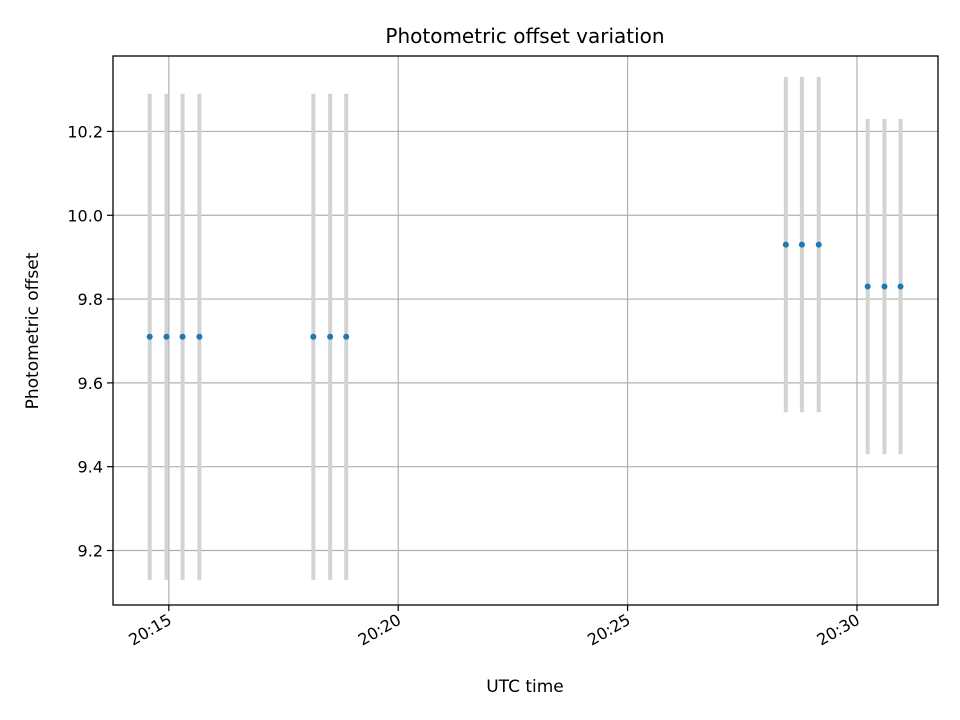 The height and width of the screenshot is (720, 960). What do you see at coordinates (524, 36) in the screenshot?
I see `chart-title: Photometric offset variation` at bounding box center [524, 36].